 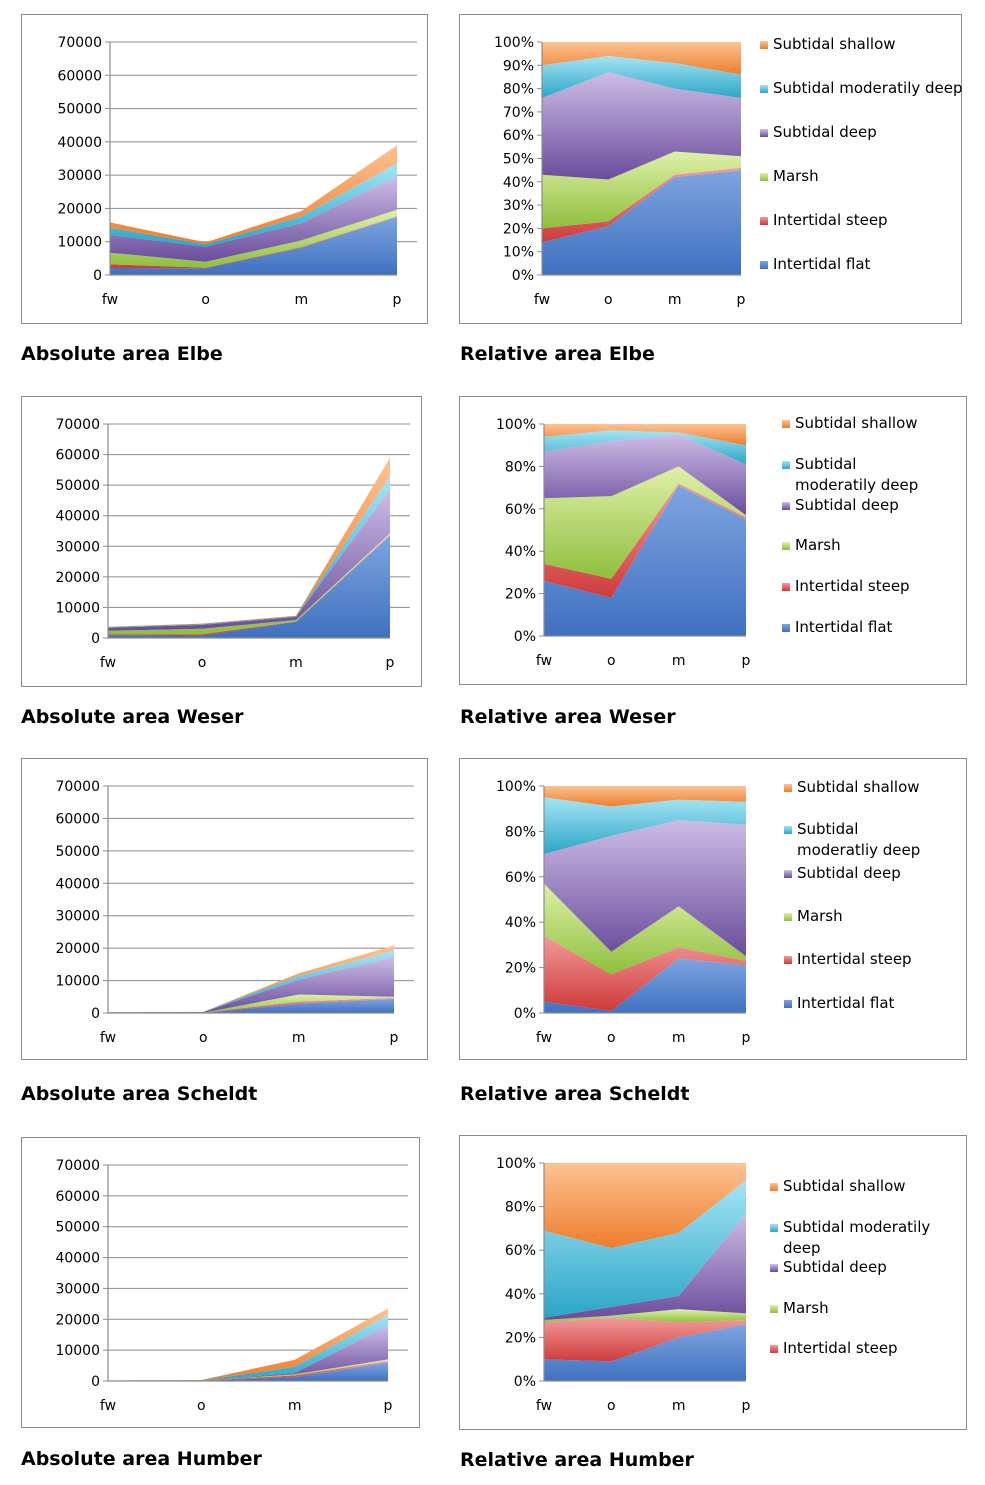 I want to click on legend-label: Subtidal moderatily deep, so click(x=868, y=88).